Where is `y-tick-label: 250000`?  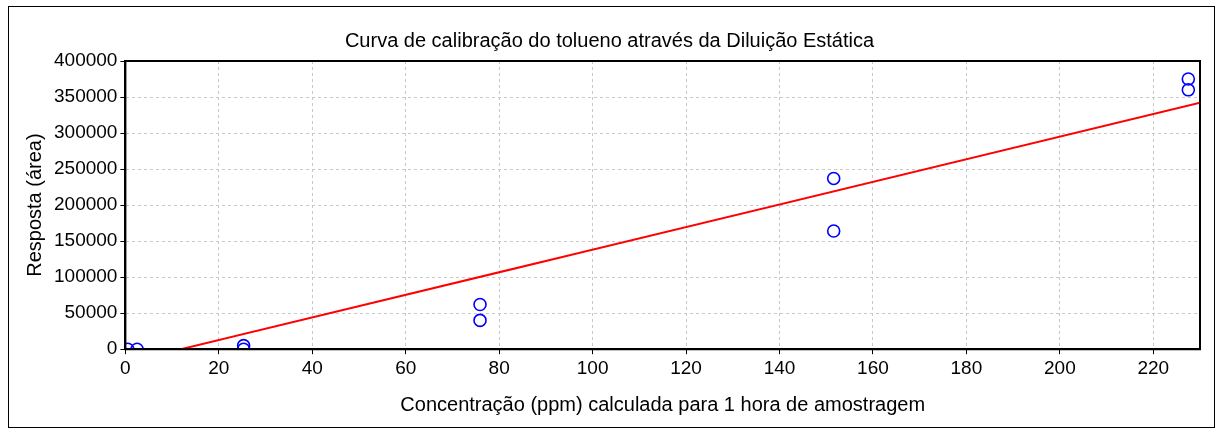 y-tick-label: 250000 is located at coordinates (86, 168).